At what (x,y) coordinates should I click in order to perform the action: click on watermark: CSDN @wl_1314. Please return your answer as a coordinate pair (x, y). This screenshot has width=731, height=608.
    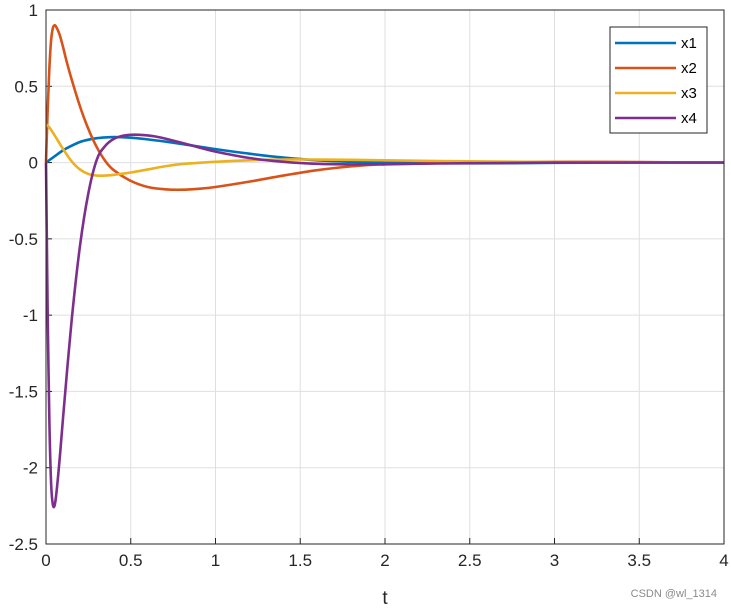
    Looking at the image, I should click on (673, 594).